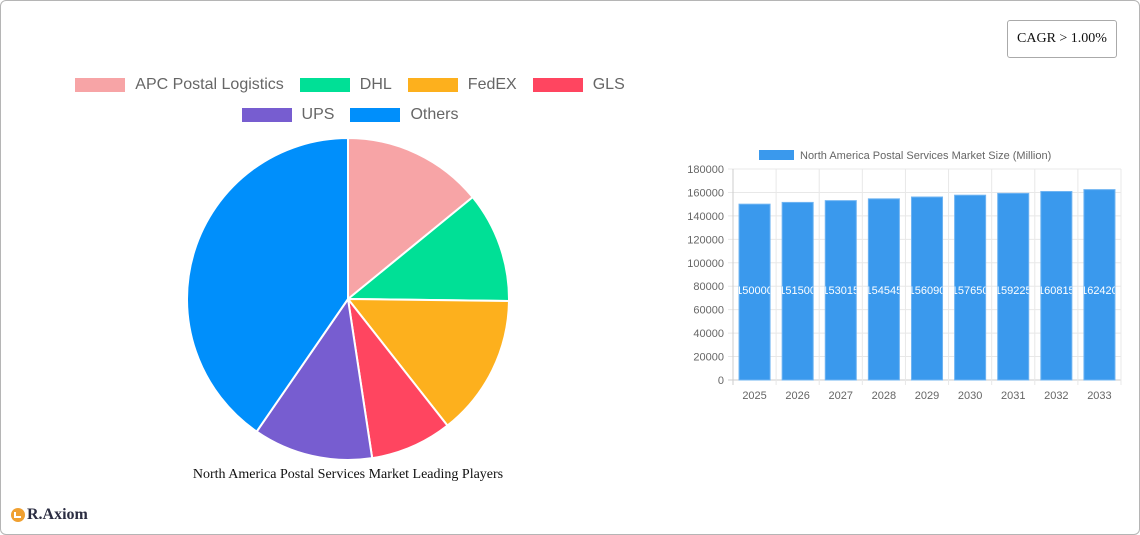  What do you see at coordinates (404, 115) in the screenshot?
I see `legend-item-others: Others` at bounding box center [404, 115].